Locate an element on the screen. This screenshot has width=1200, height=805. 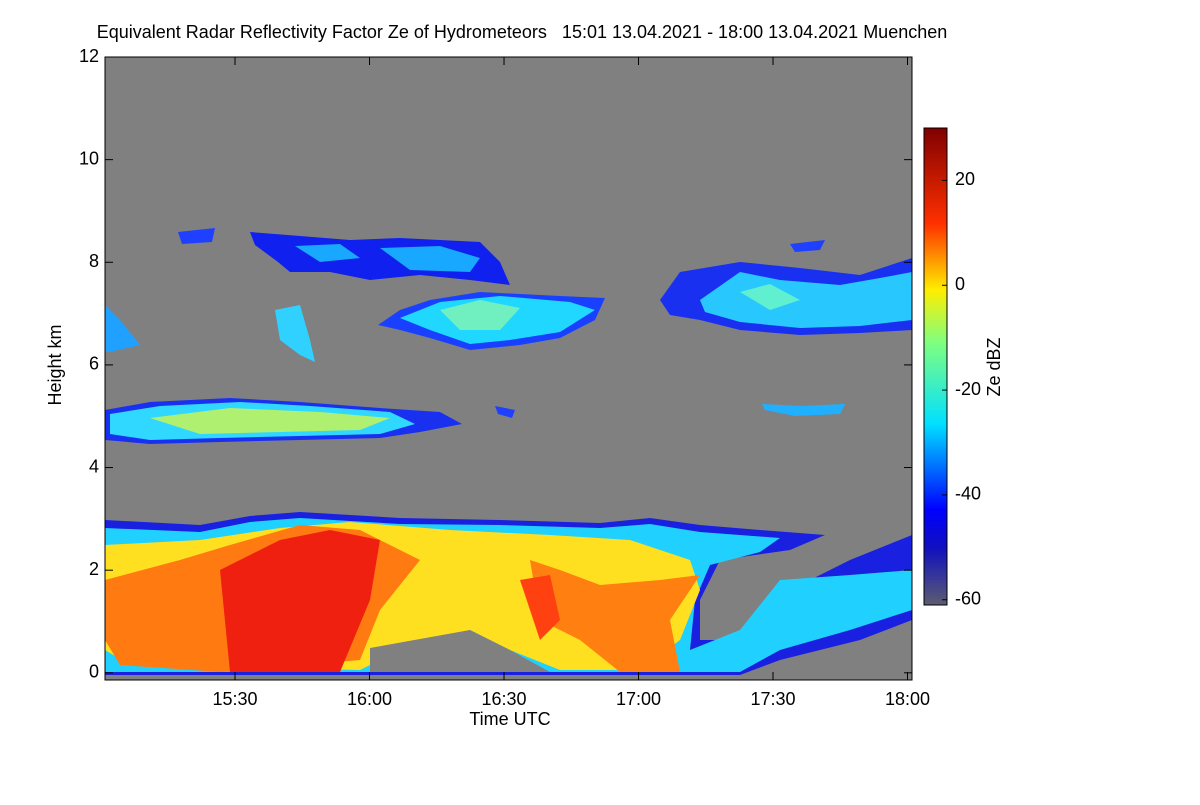
y-tick-label: 0 is located at coordinates (94, 672).